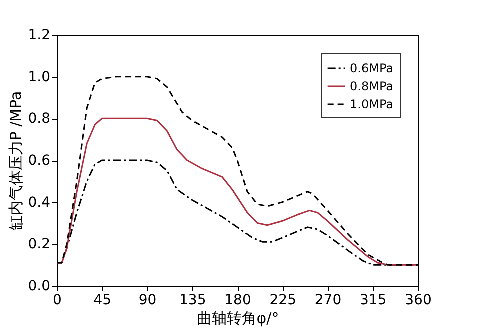 The image size is (492, 334). Describe the element at coordinates (57, 300) in the screenshot. I see `x-tick-label: 0` at that location.